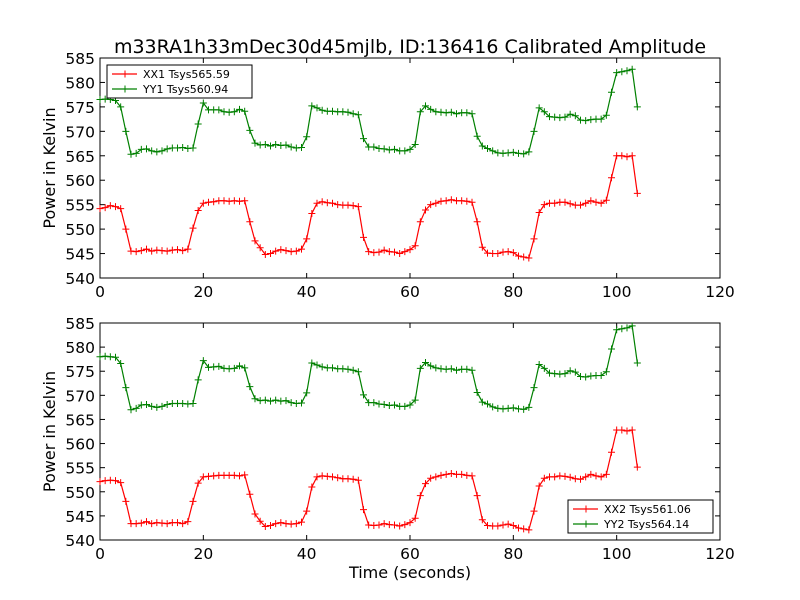  What do you see at coordinates (80, 348) in the screenshot?
I see `y-tick-label: 580` at bounding box center [80, 348].